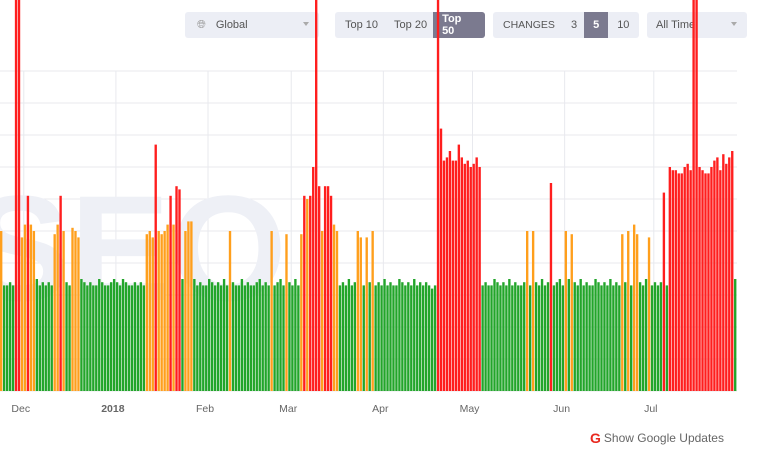  I want to click on top-50-button: Top 50, so click(459, 25).